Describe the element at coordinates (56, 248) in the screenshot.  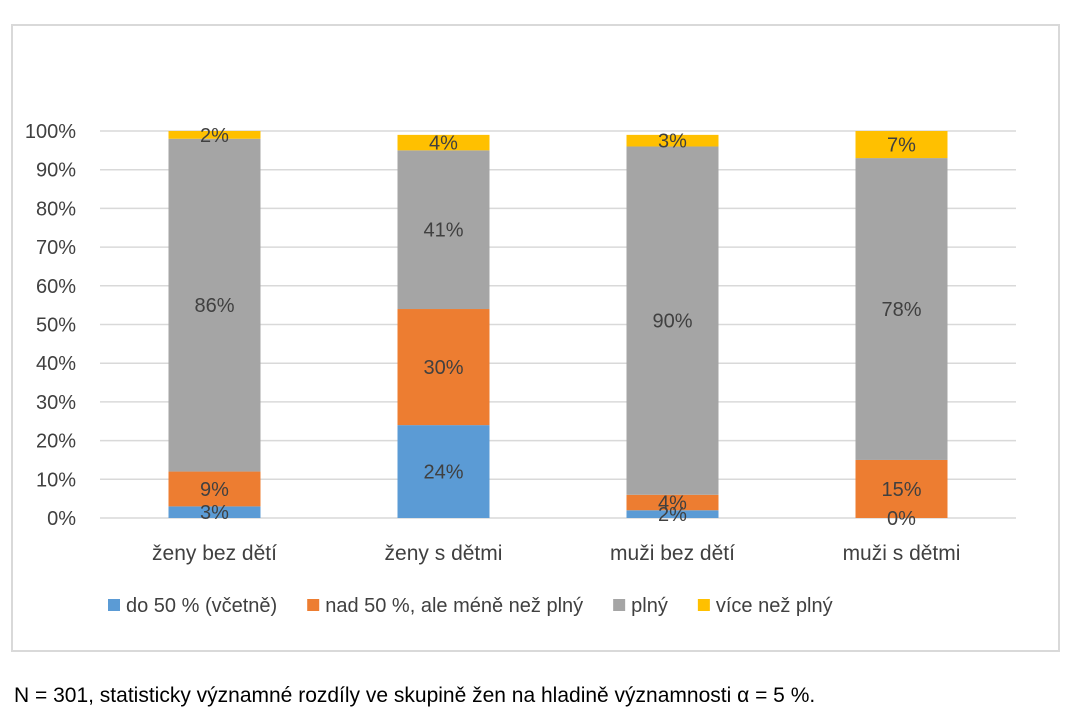
I see `y-tick-label: 70%` at that location.